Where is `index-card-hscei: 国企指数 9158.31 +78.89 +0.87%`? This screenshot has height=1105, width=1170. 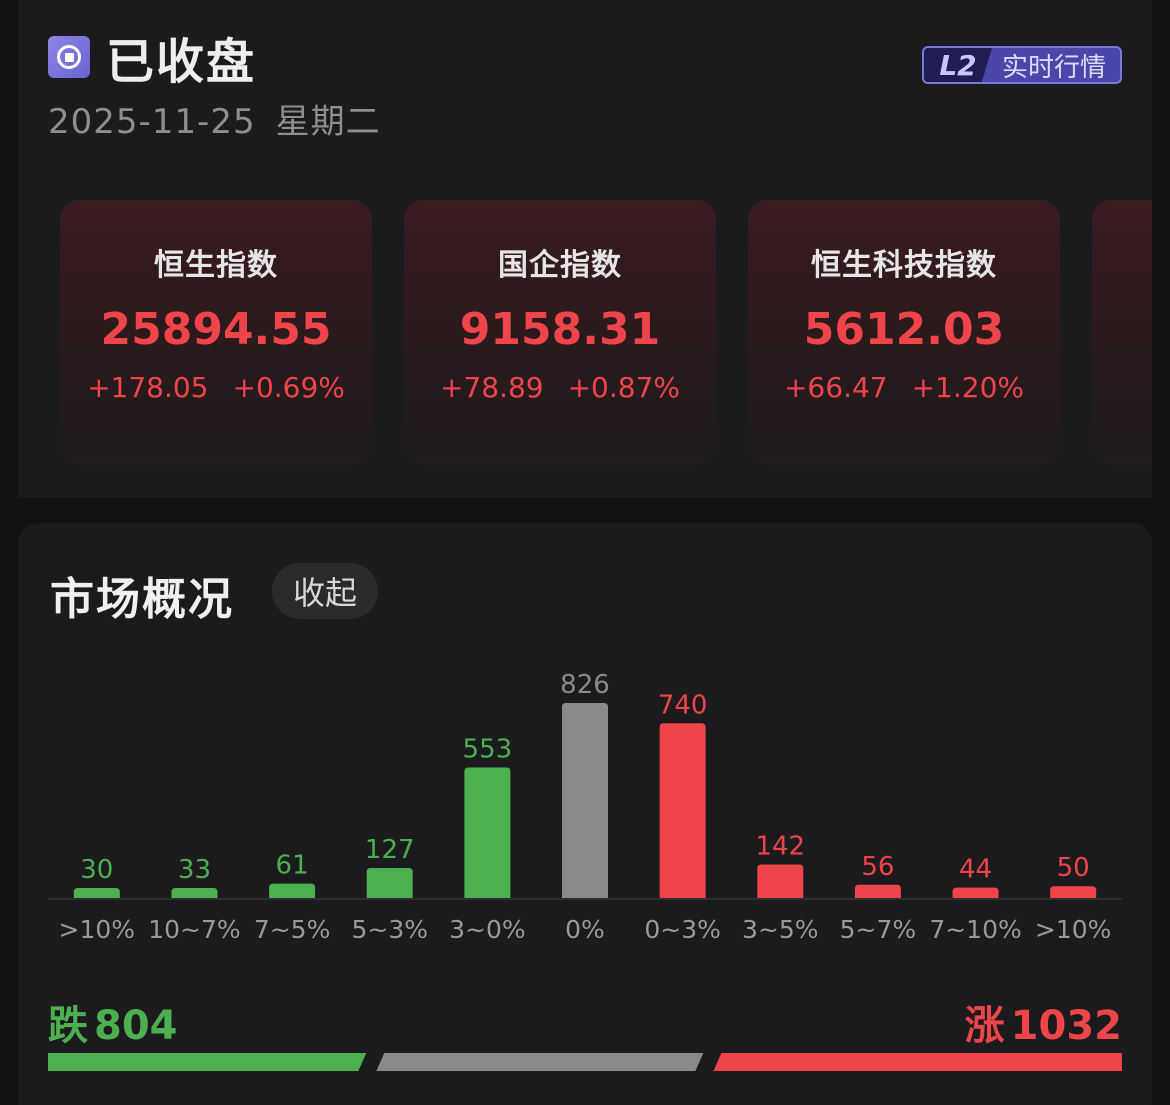
index-card-hscei: 国企指数 9158.31 +78.89 +0.87% is located at coordinates (560, 333).